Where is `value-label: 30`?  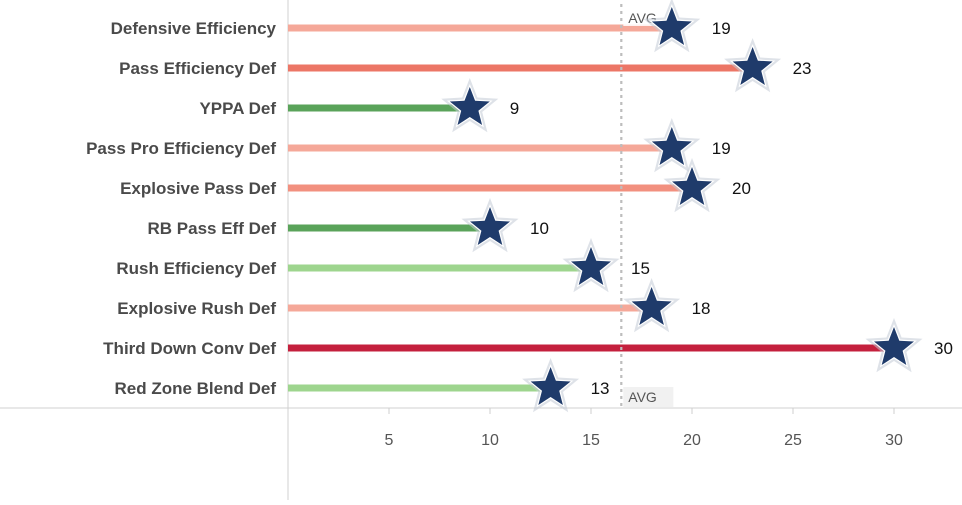
value-label: 30 is located at coordinates (943, 348).